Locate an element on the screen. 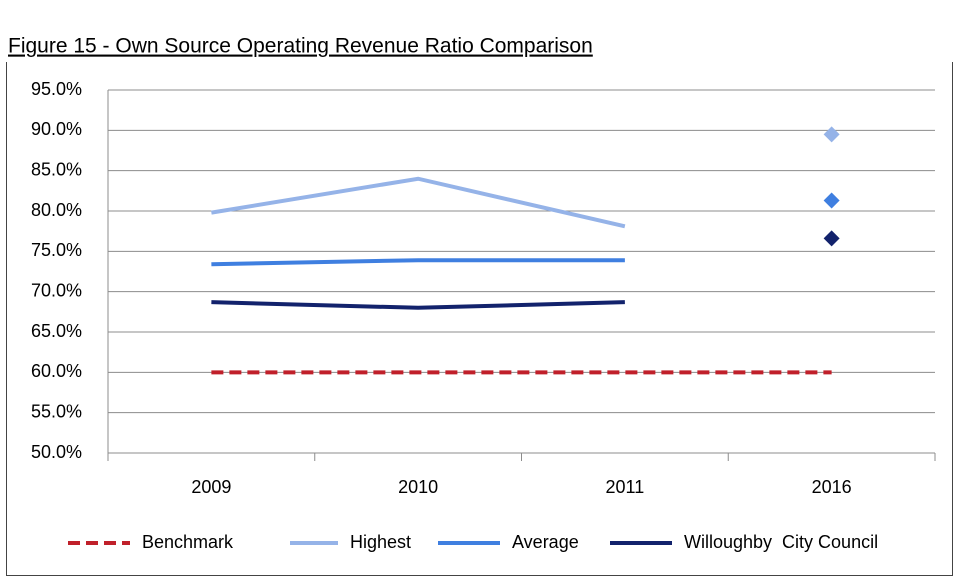 The image size is (954, 577). y-tick-label: 70.0% is located at coordinates (56, 290).